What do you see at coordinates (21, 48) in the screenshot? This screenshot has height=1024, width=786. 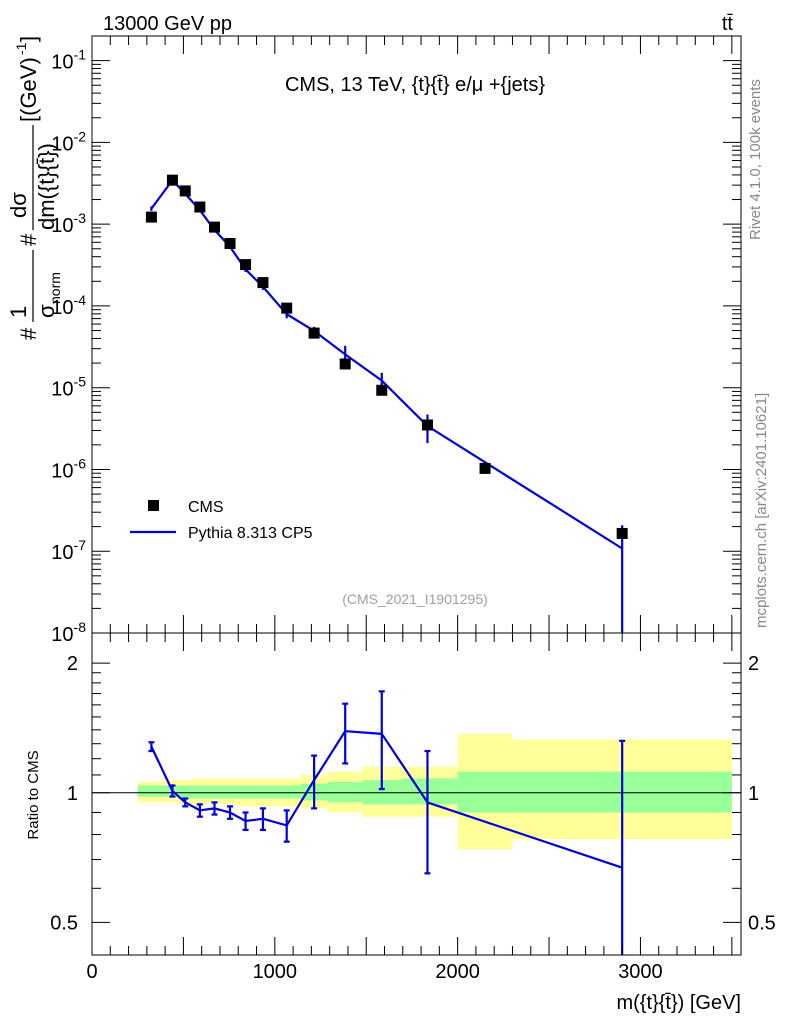 I see `y-label-exp: -1` at bounding box center [21, 48].